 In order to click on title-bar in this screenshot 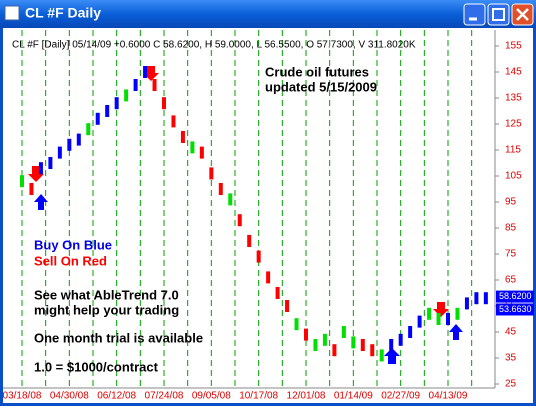, I will do `click(268, 14)`.